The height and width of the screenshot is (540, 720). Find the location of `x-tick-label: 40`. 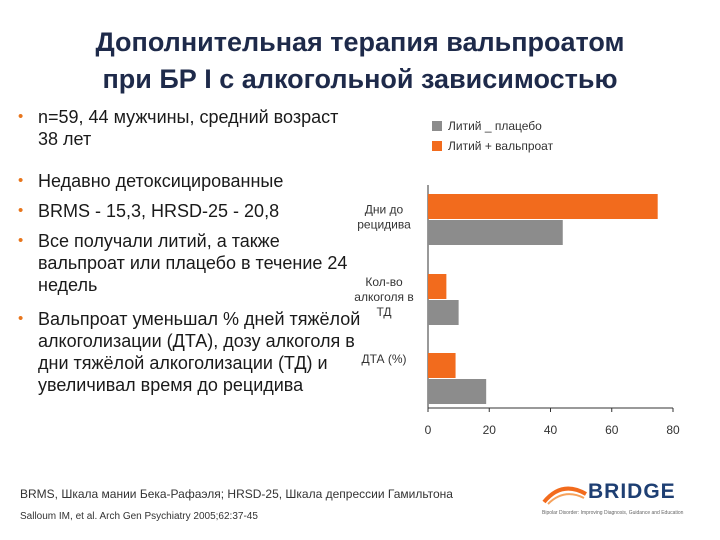

x-tick-label: 40 is located at coordinates (551, 430).